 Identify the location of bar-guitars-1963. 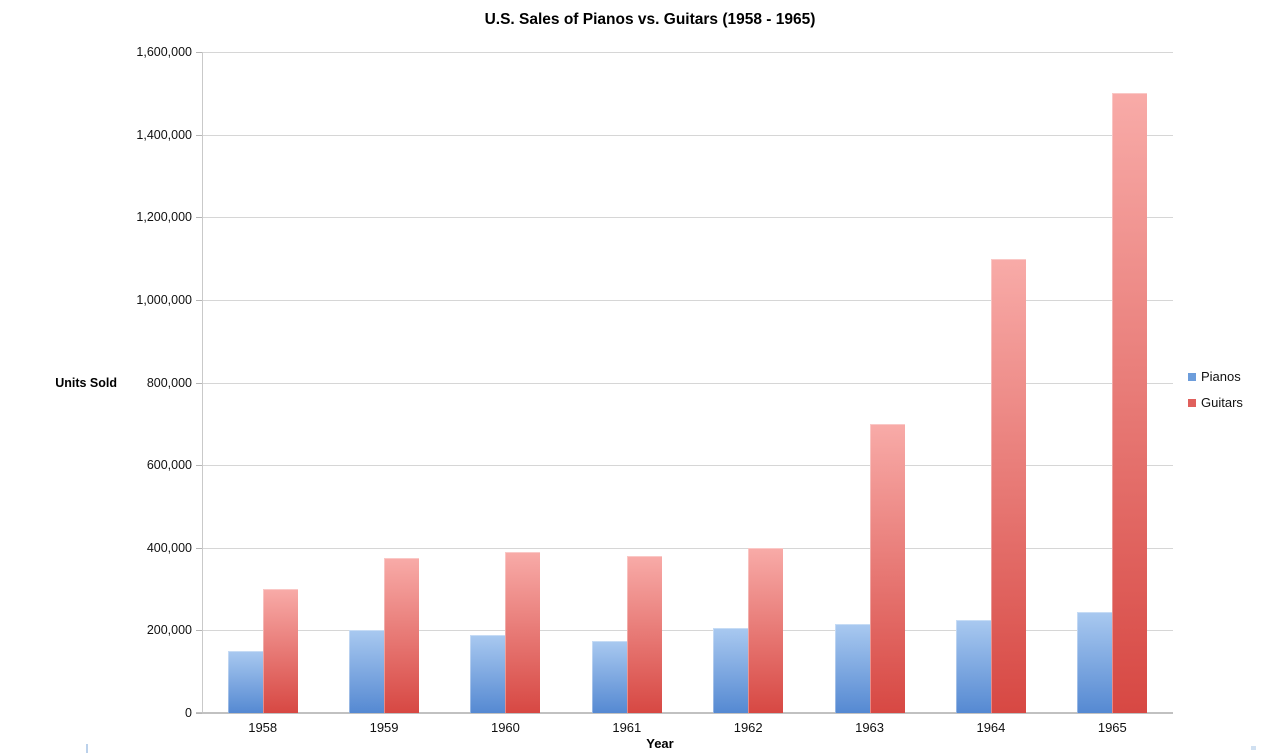
(887, 568).